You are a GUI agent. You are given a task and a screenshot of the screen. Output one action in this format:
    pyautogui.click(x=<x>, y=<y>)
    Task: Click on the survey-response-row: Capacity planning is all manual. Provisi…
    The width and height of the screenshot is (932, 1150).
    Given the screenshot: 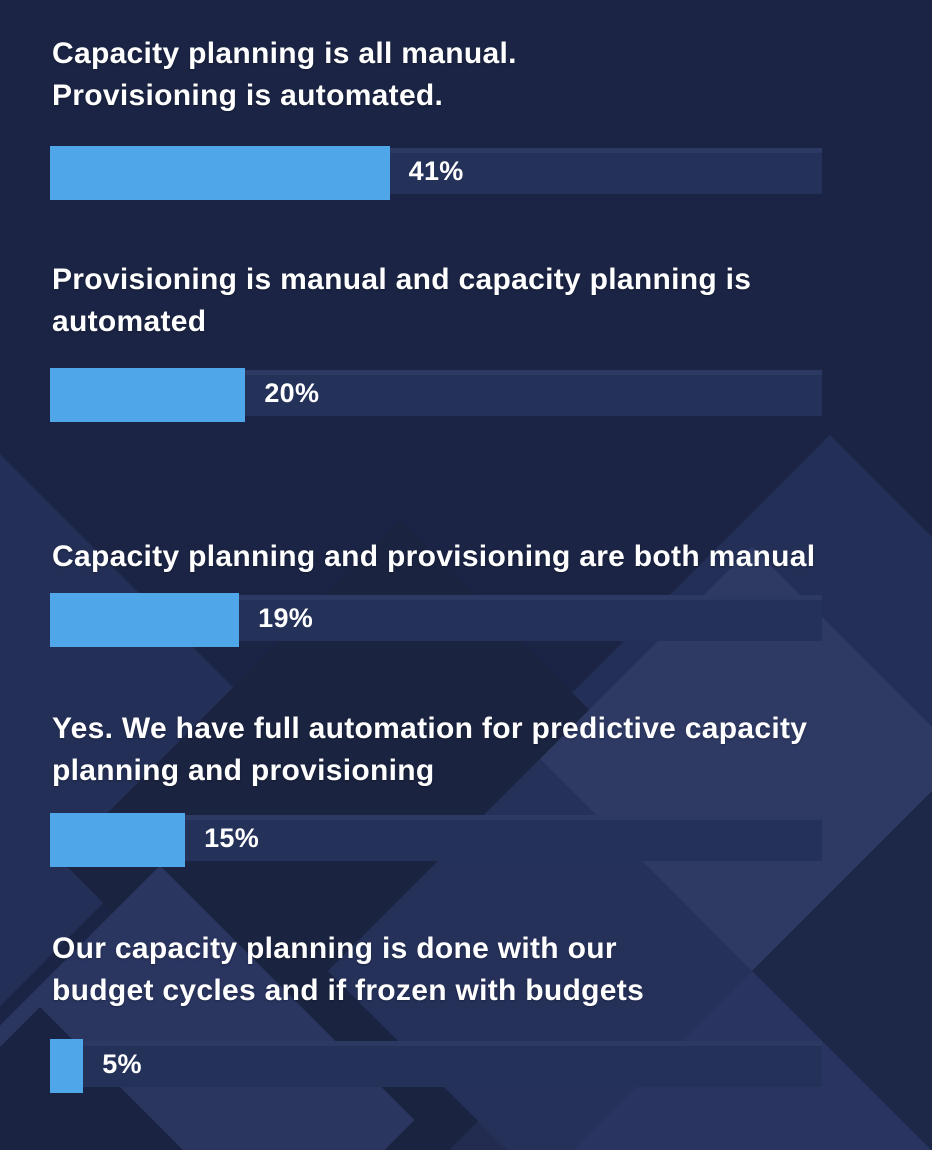 What is the action you would take?
    pyautogui.click(x=481, y=116)
    